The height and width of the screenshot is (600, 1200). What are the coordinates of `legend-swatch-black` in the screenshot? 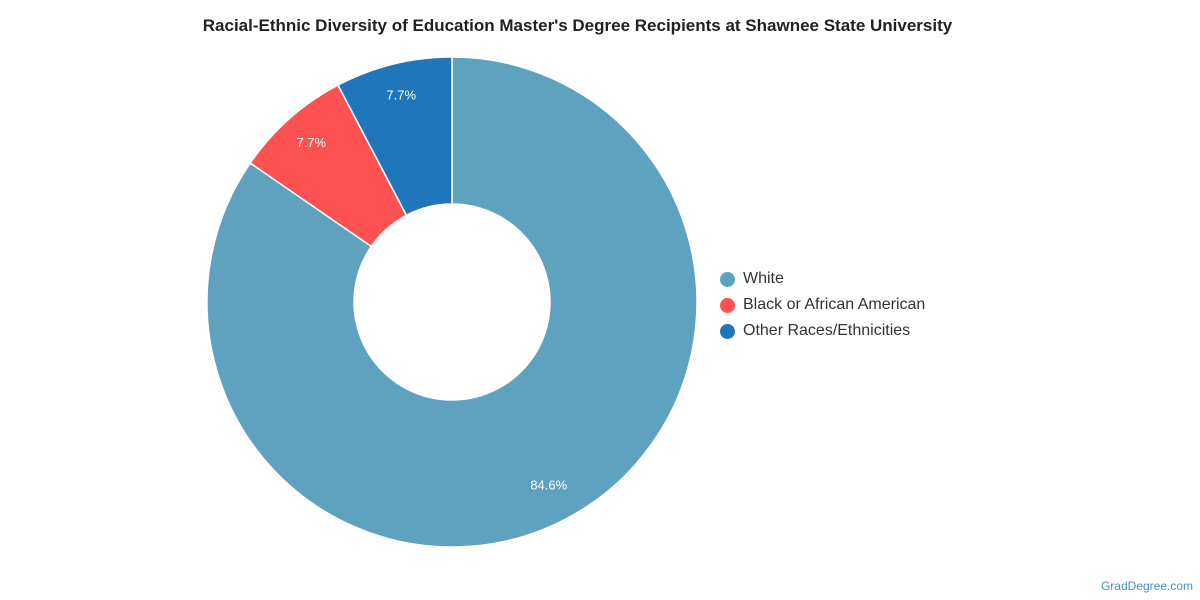 It's located at (727, 305).